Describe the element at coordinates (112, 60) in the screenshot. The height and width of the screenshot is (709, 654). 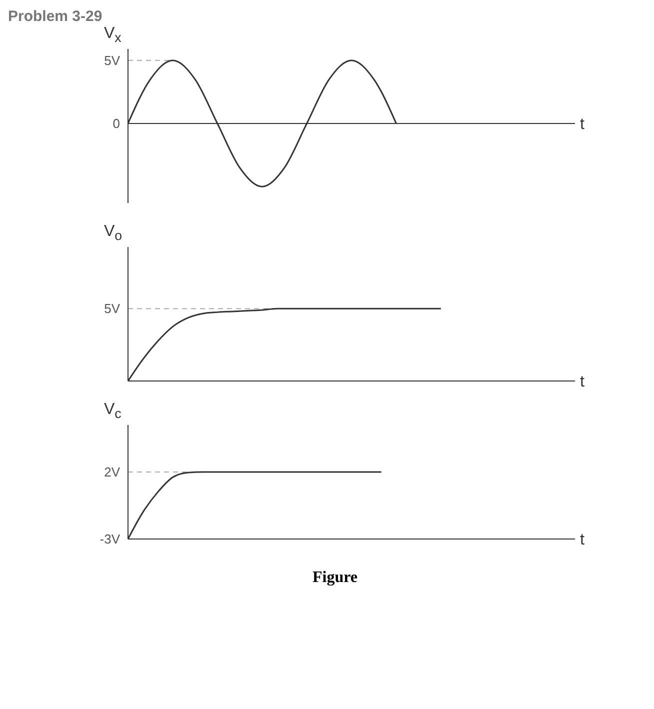
I see `y-tick-label: 5V` at that location.